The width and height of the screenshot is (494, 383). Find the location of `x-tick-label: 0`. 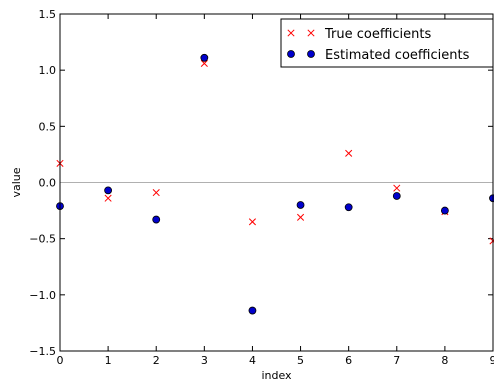

x-tick-label: 0 is located at coordinates (60, 360).